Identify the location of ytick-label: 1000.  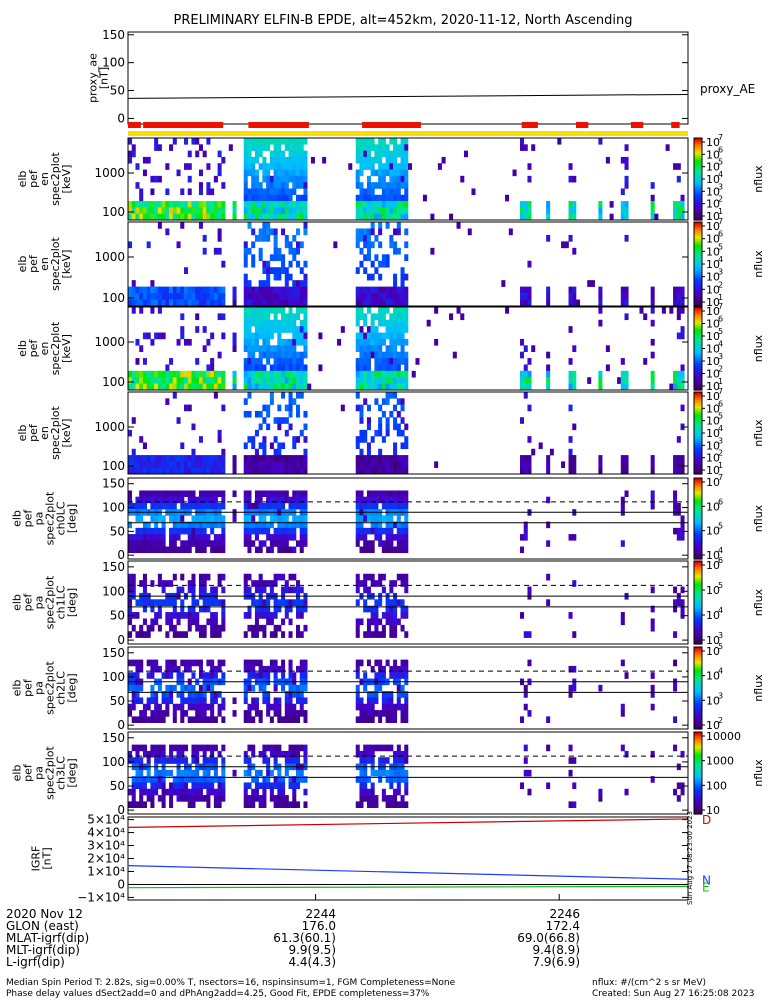
(109, 342).